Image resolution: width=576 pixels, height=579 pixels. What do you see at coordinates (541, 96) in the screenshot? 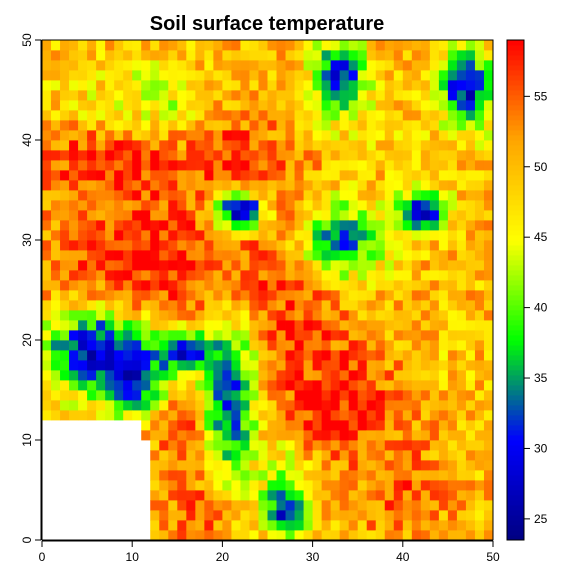
I see `colorbar-tick-label: 55` at bounding box center [541, 96].